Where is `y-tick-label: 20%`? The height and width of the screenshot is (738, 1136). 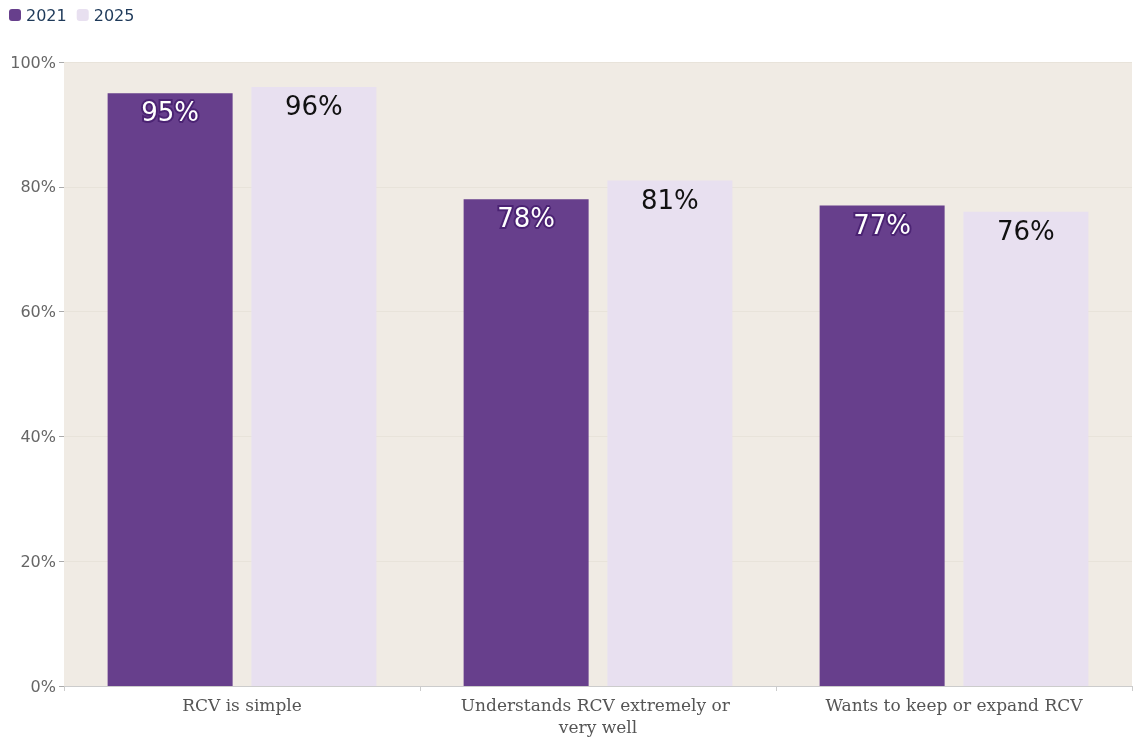
y-tick-label: 20% is located at coordinates (38, 561).